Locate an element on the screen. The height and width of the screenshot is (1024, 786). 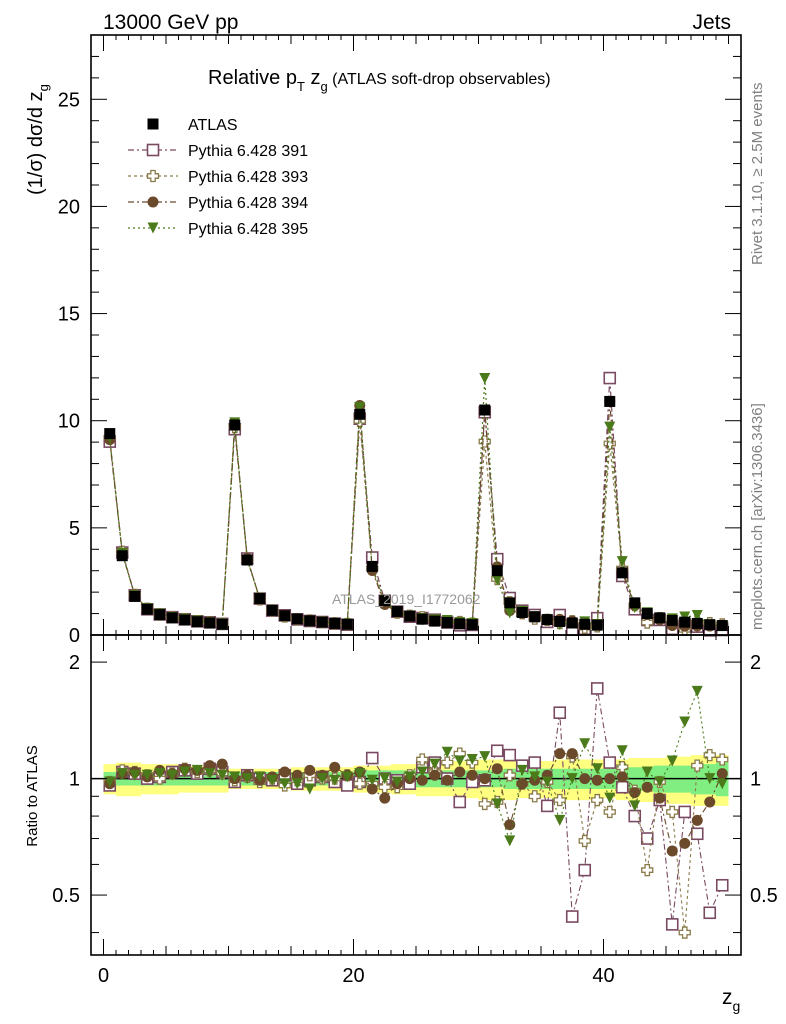
energy-label: 13000 GeV pp is located at coordinates (170, 22).